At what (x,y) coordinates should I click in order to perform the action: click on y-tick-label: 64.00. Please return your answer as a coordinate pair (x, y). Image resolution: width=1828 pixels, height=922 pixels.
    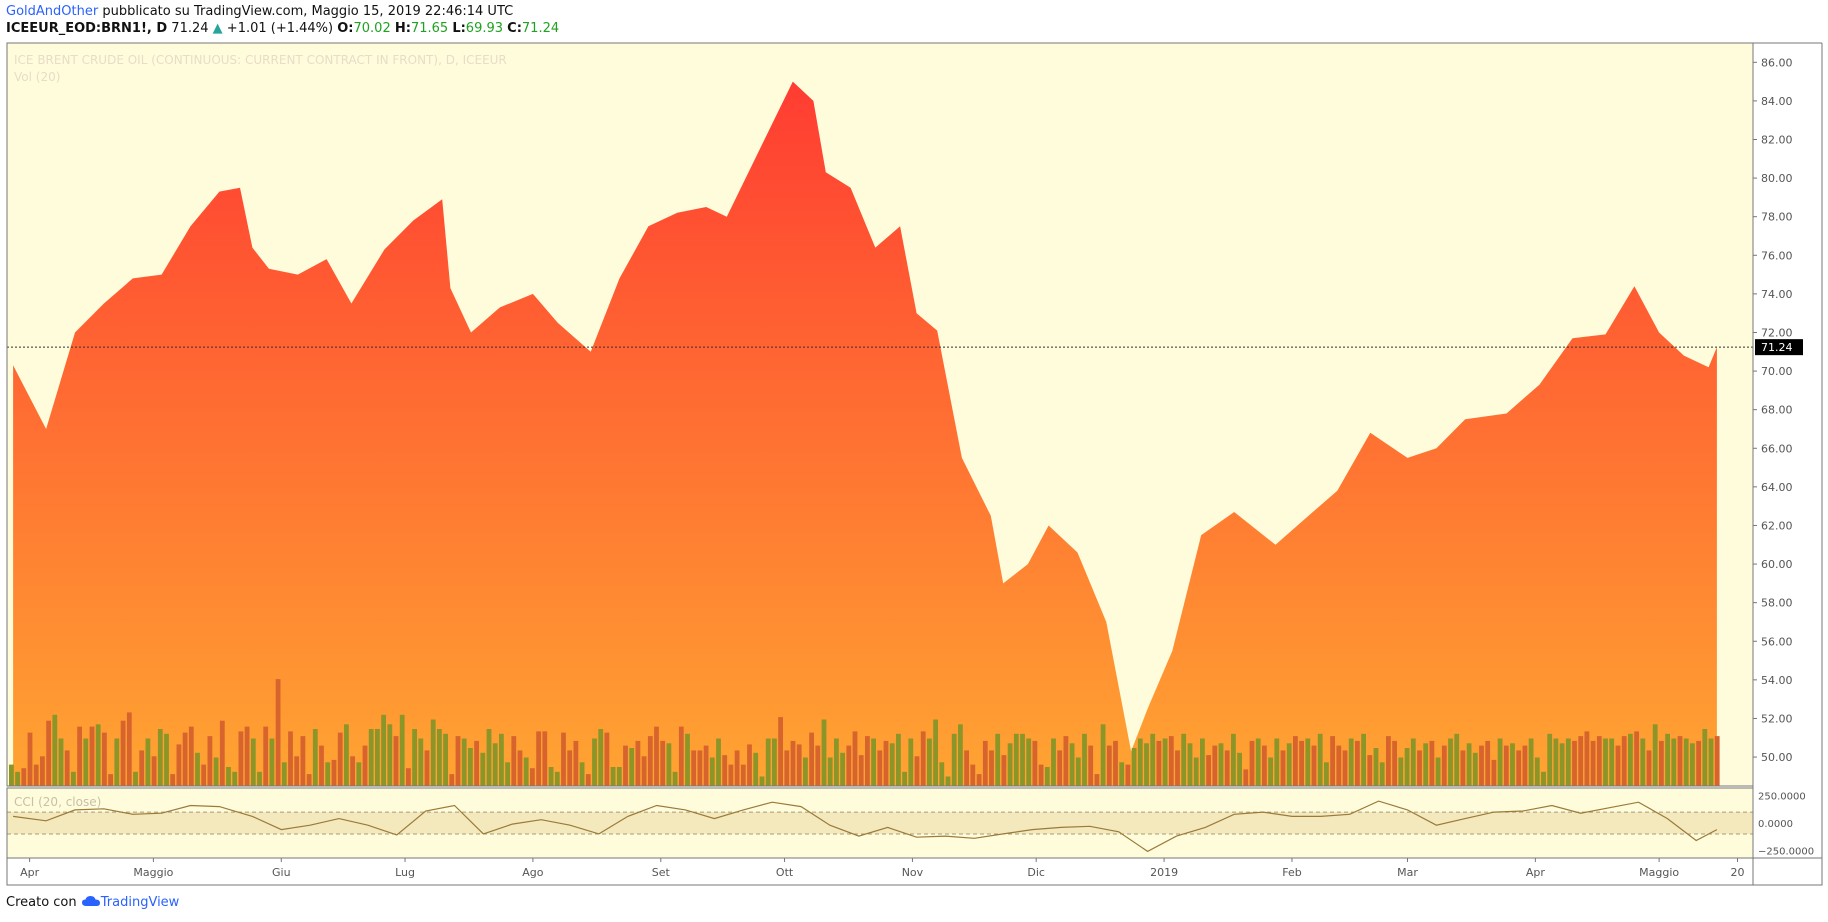
    Looking at the image, I should click on (1777, 487).